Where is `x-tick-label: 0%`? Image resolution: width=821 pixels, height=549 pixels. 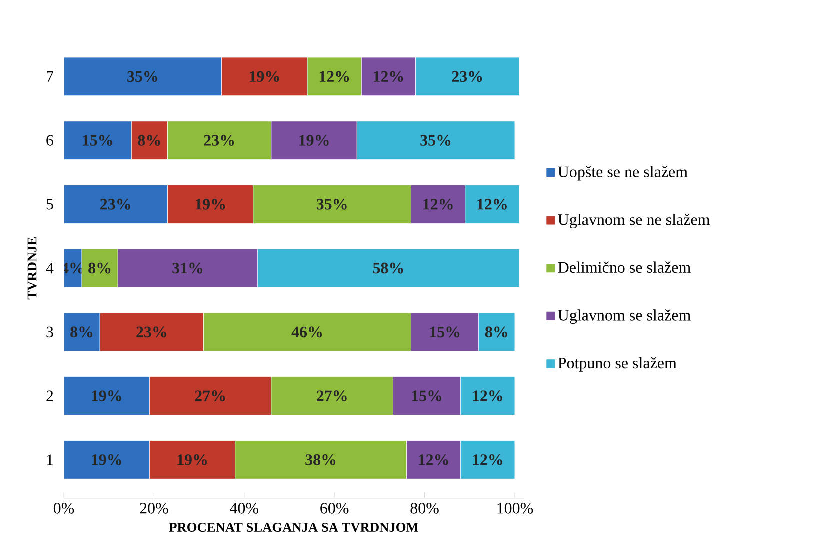
x-tick-label: 0% is located at coordinates (64, 508).